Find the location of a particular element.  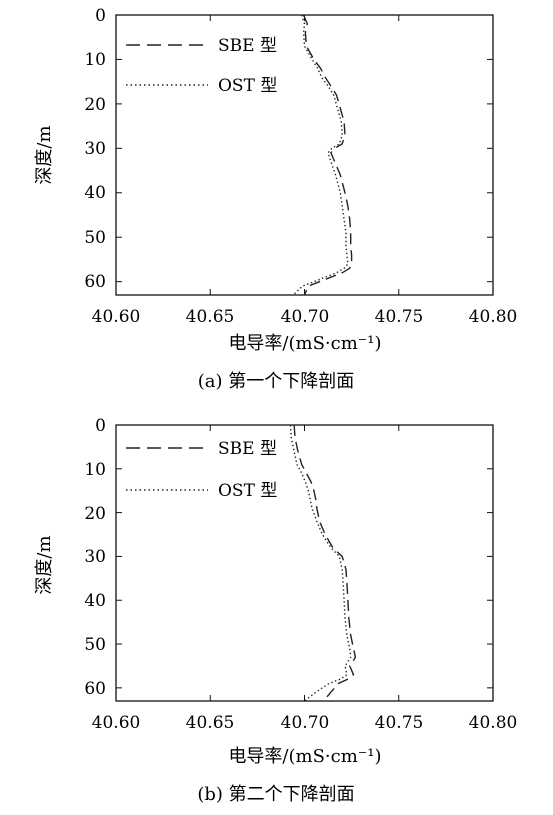

series-lines-b is located at coordinates (323, 563).